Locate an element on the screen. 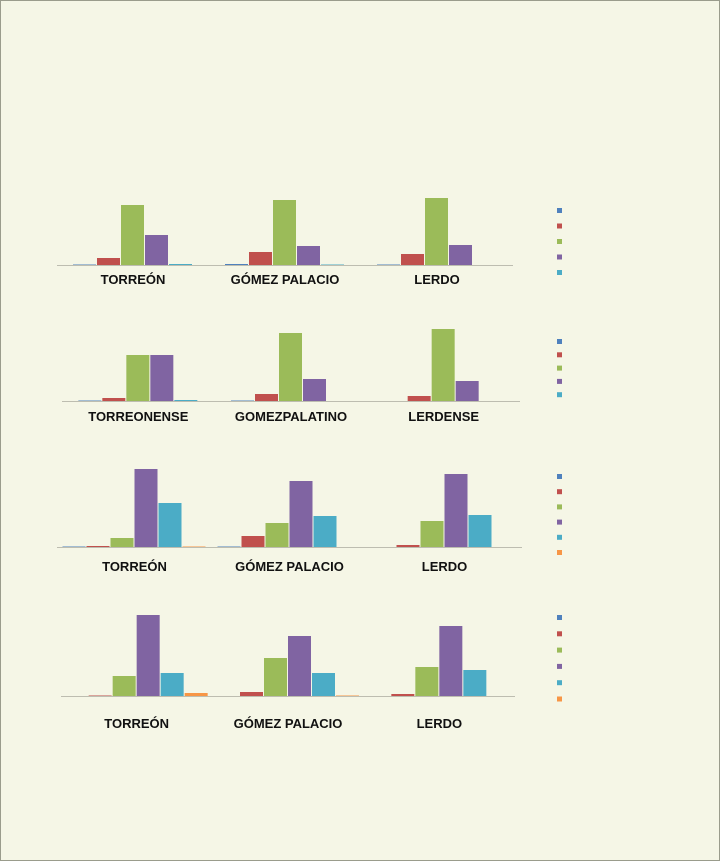 The image size is (720, 861). bar-gómez-palacio-series-6 is located at coordinates (347, 695).